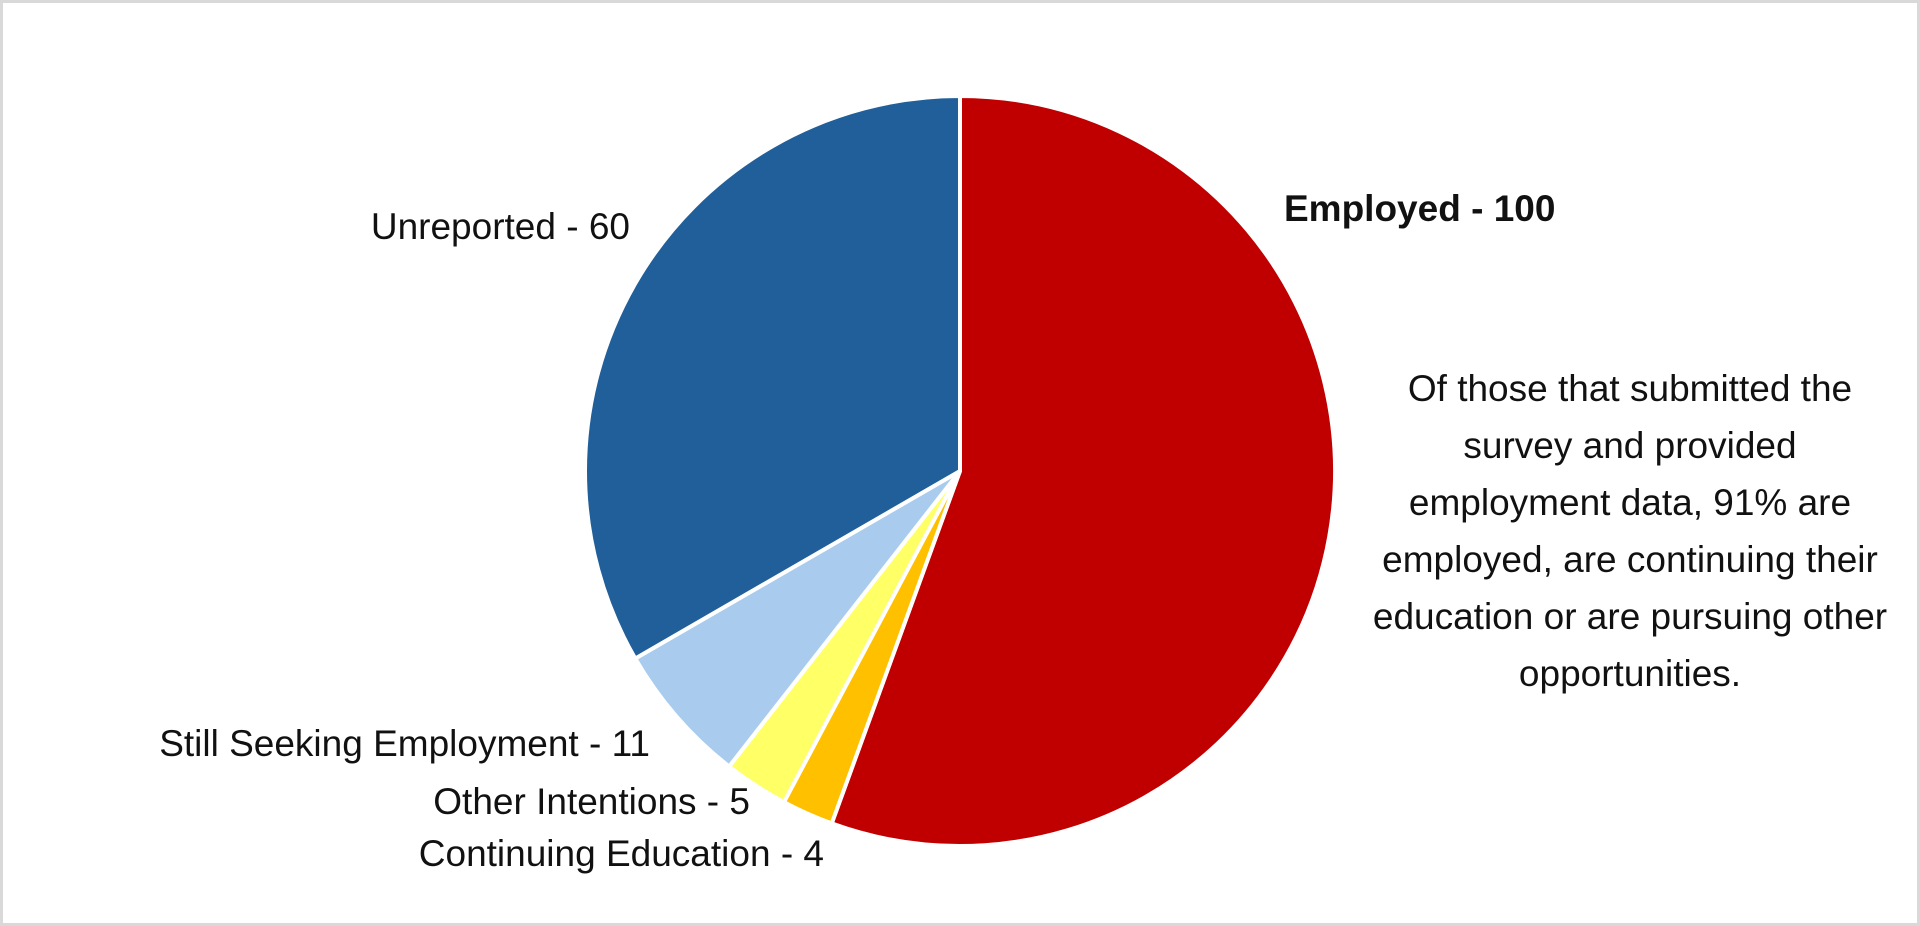  What do you see at coordinates (1420, 208) in the screenshot?
I see `slice-label-employed: Employed - 100` at bounding box center [1420, 208].